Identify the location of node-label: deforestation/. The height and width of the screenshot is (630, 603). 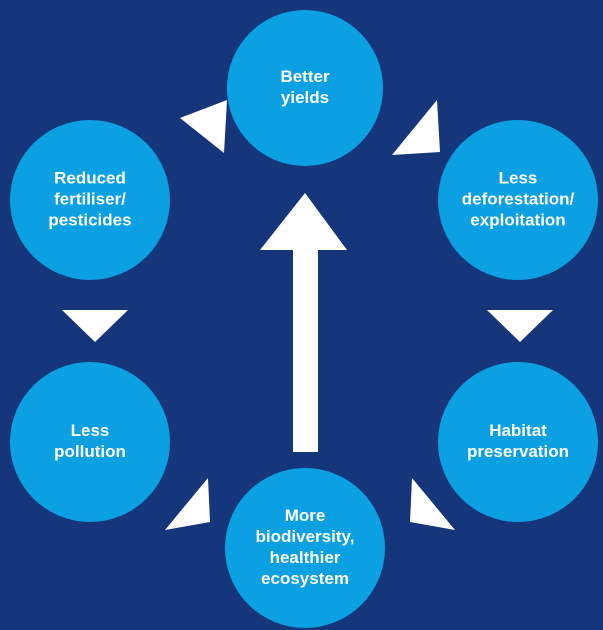
(518, 198).